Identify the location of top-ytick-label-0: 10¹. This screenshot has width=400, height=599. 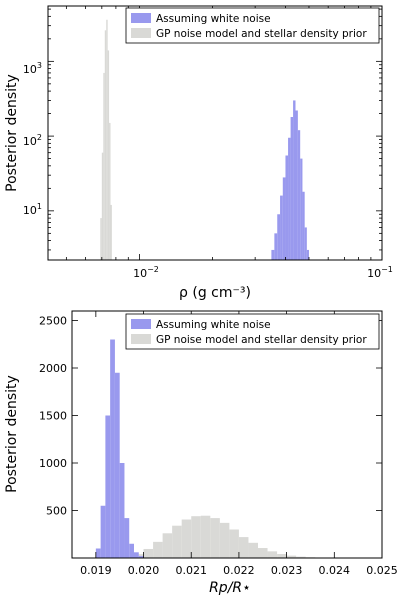
(32, 209).